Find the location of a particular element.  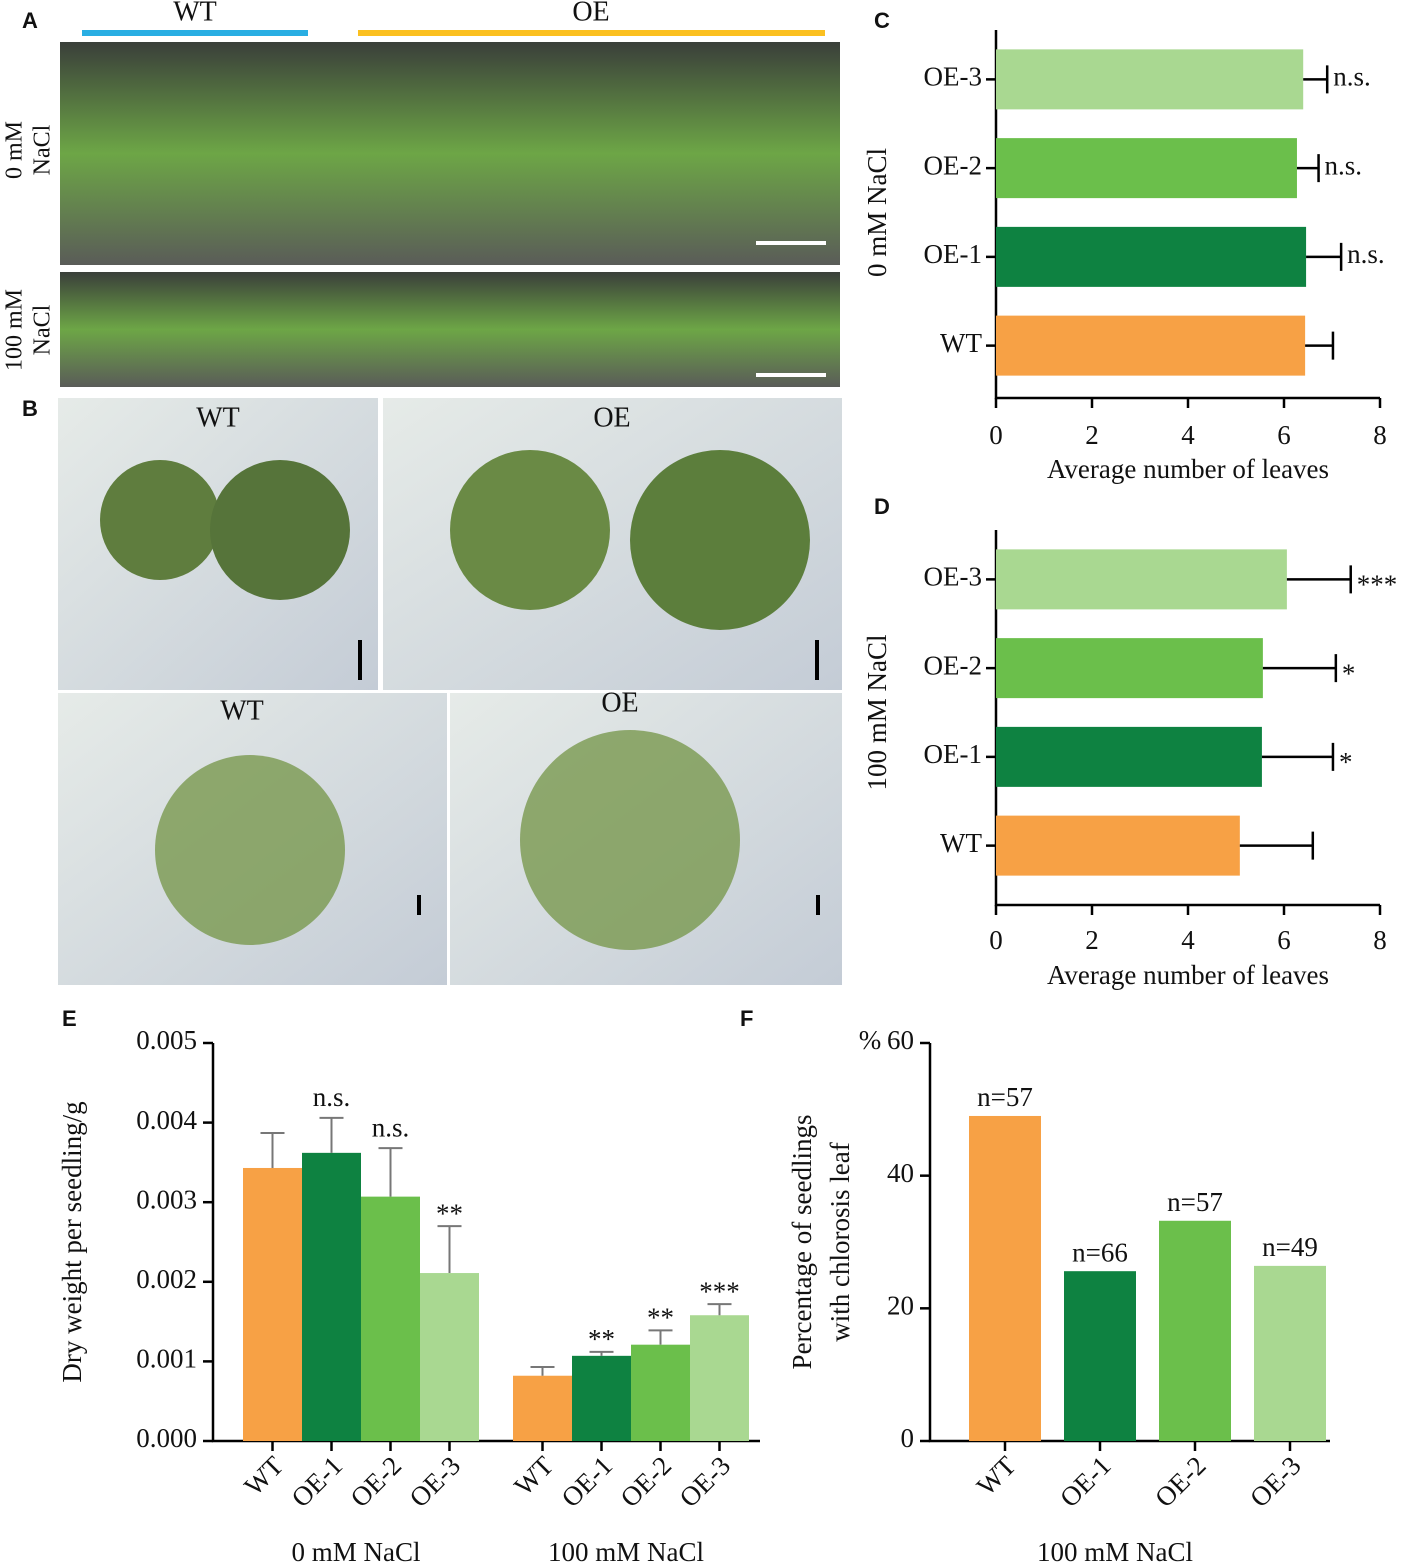

y-tick-label: 0.000 is located at coordinates (166, 1438).